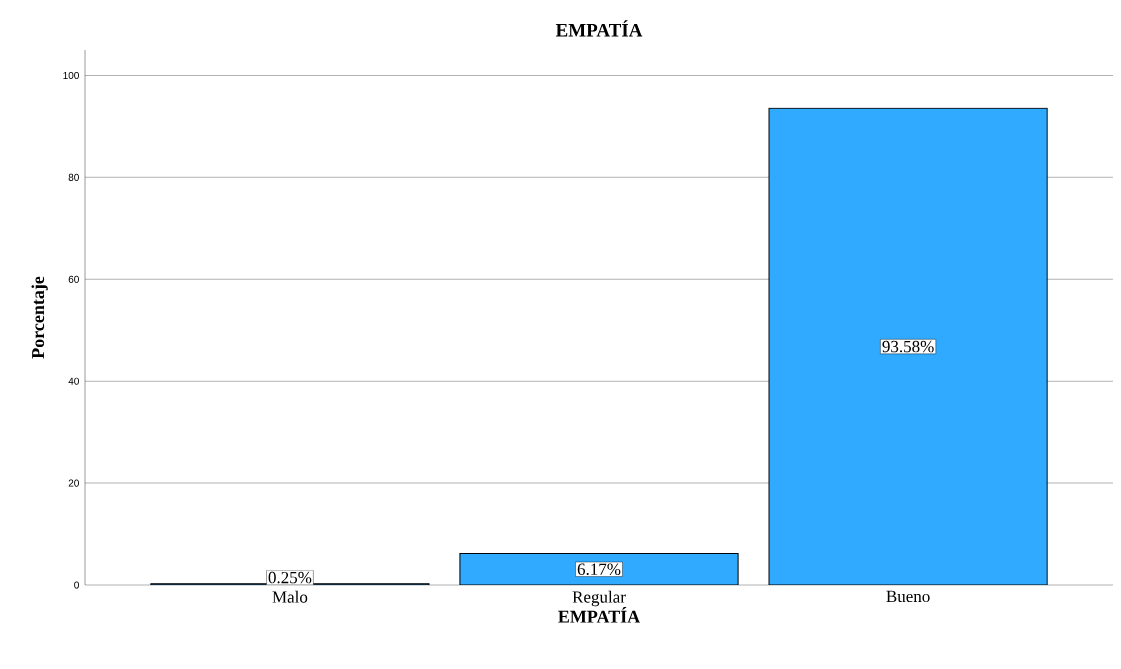 This screenshot has height=669, width=1121. Describe the element at coordinates (599, 569) in the screenshot. I see `data-label: 6.17%` at that location.